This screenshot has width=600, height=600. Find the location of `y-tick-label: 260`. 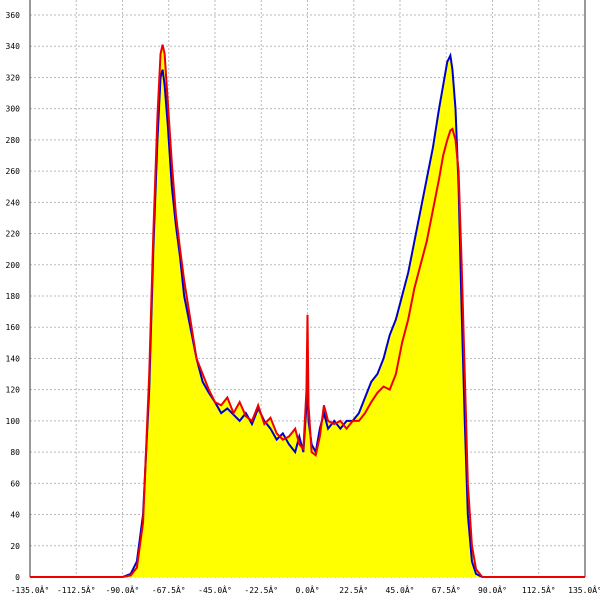

y-tick-label: 260 is located at coordinates (13, 171).